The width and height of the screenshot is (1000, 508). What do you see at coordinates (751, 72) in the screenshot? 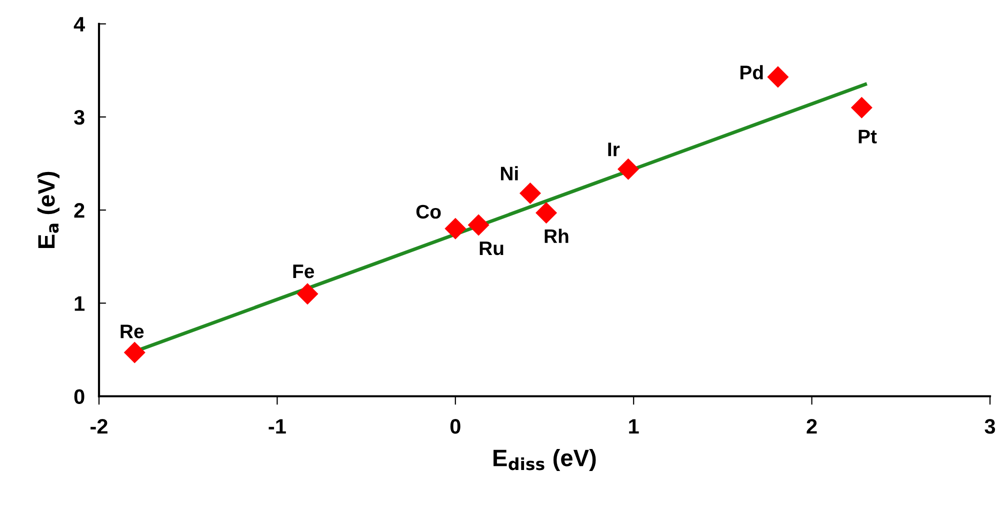
I see `annotation: Pd` at bounding box center [751, 72].